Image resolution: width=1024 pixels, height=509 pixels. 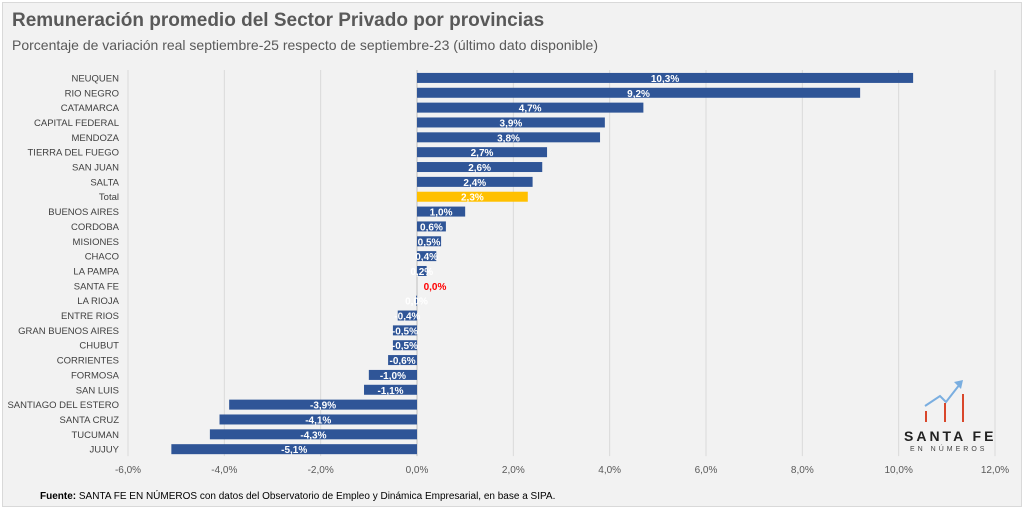 What do you see at coordinates (802, 470) in the screenshot?
I see `x-tick-label: 8,0%` at bounding box center [802, 470].